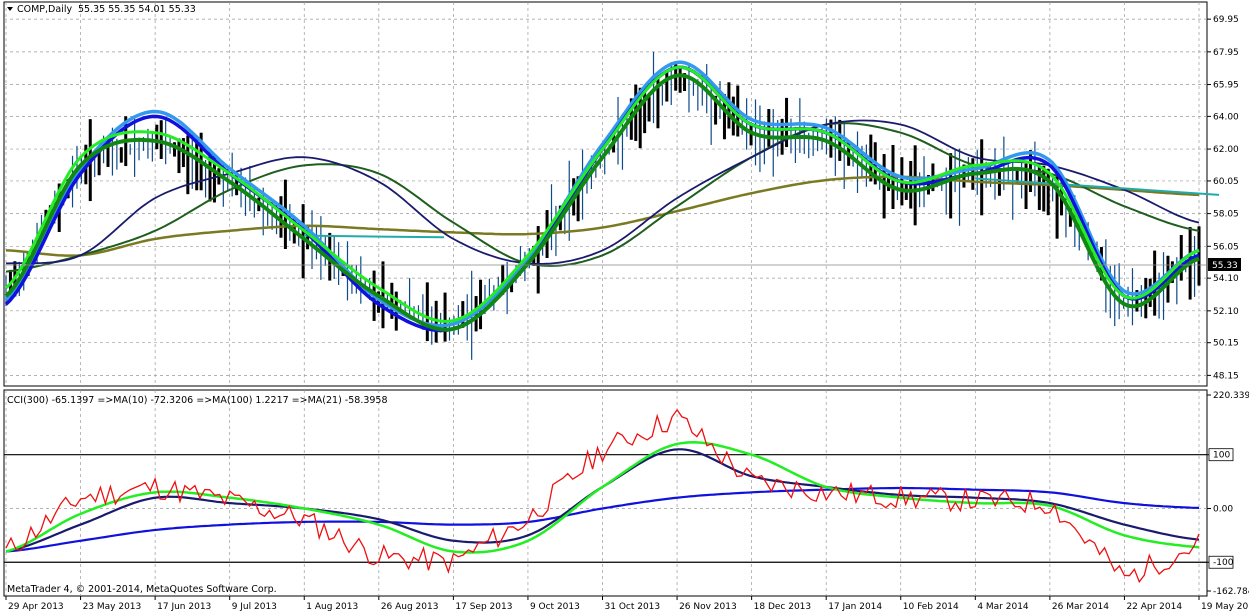 The image size is (1249, 614). What do you see at coordinates (633, 607) in the screenshot?
I see `time-tick-label: 31 Oct 2013` at bounding box center [633, 607].